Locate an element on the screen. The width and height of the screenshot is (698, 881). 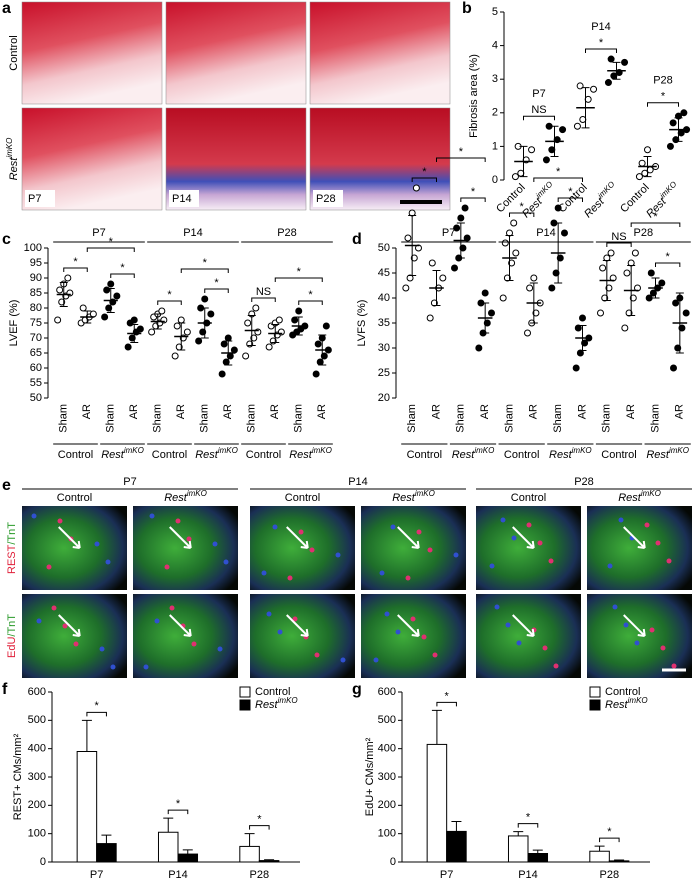
group-label: Sham is located at coordinates (509, 418).